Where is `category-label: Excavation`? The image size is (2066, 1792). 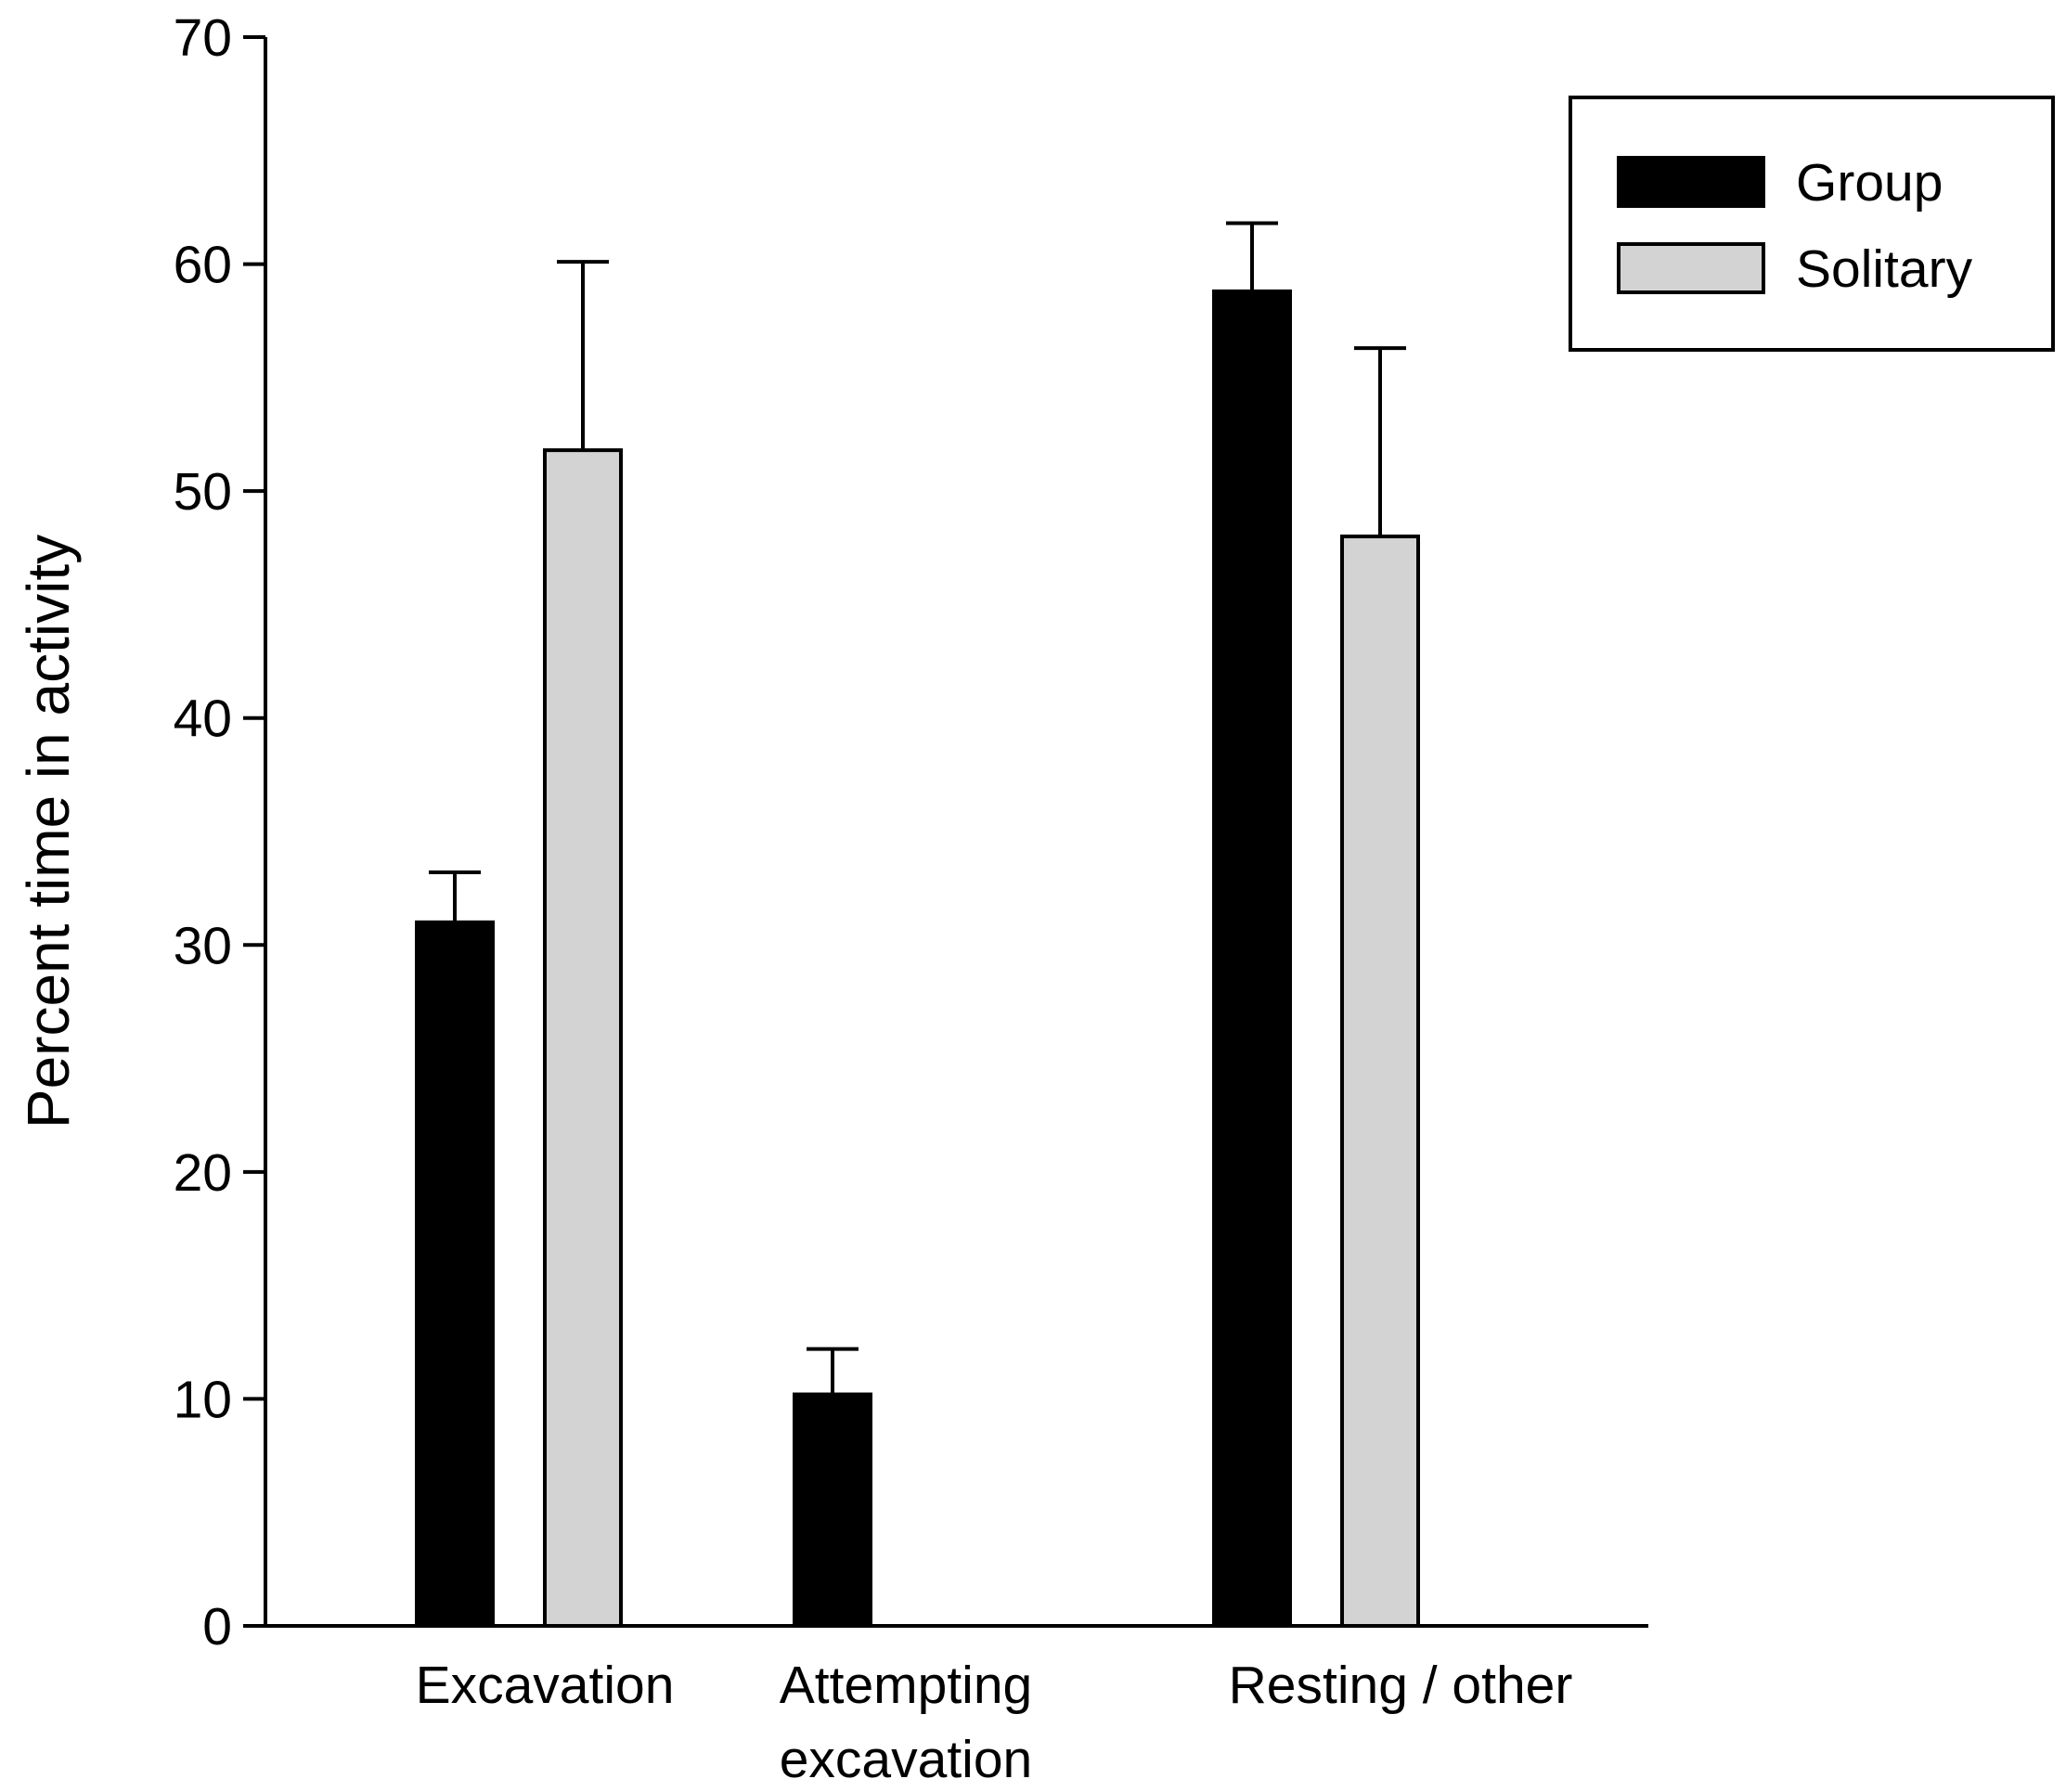 category-label: Excavation is located at coordinates (545, 1685).